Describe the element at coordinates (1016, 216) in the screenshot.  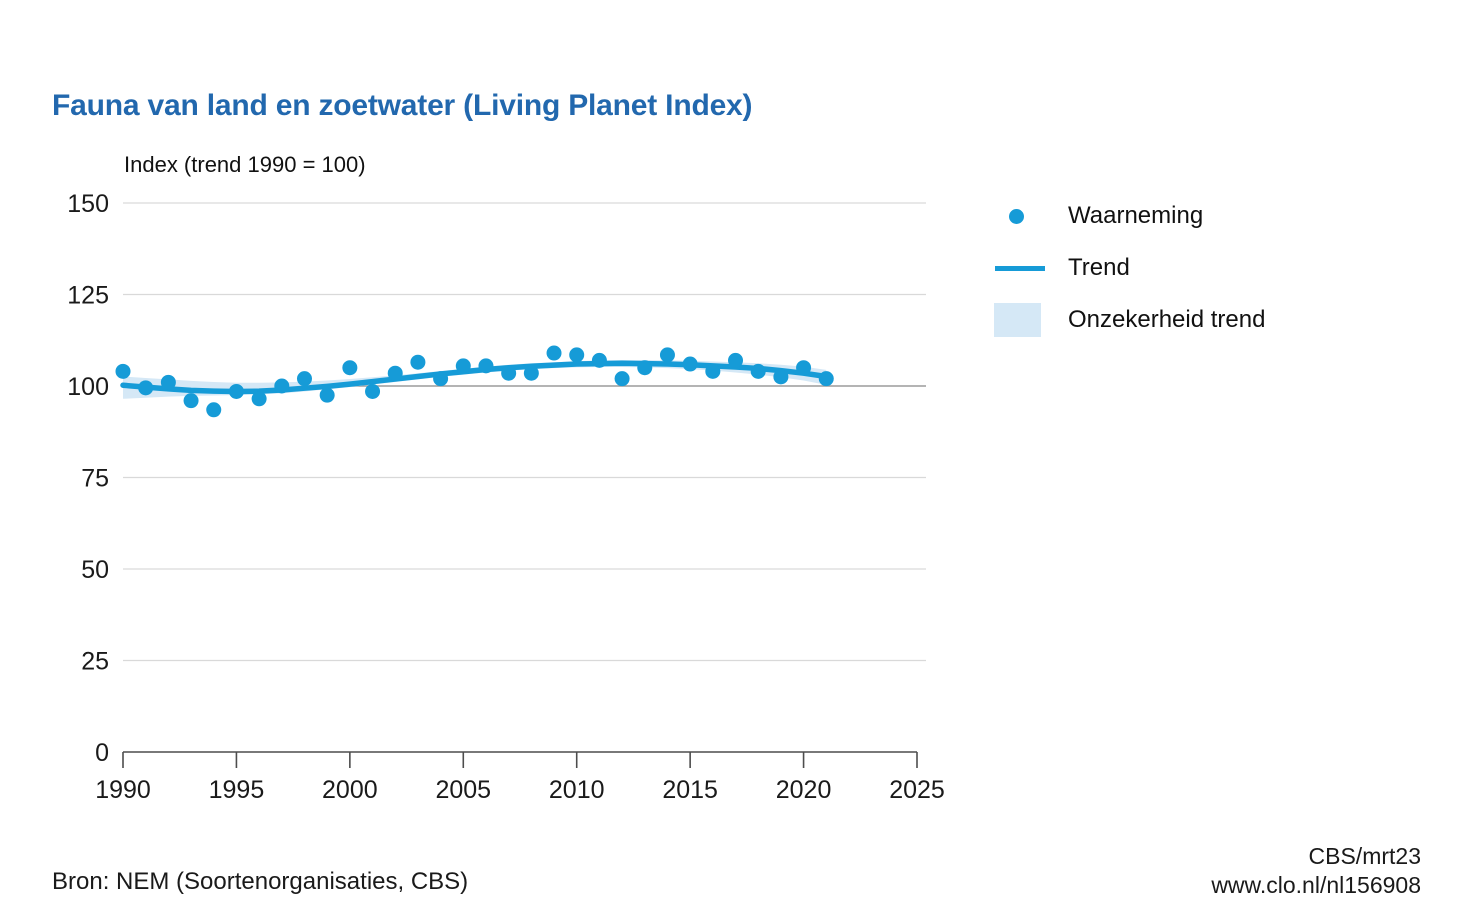
I see `scatter-marker-icon` at that location.